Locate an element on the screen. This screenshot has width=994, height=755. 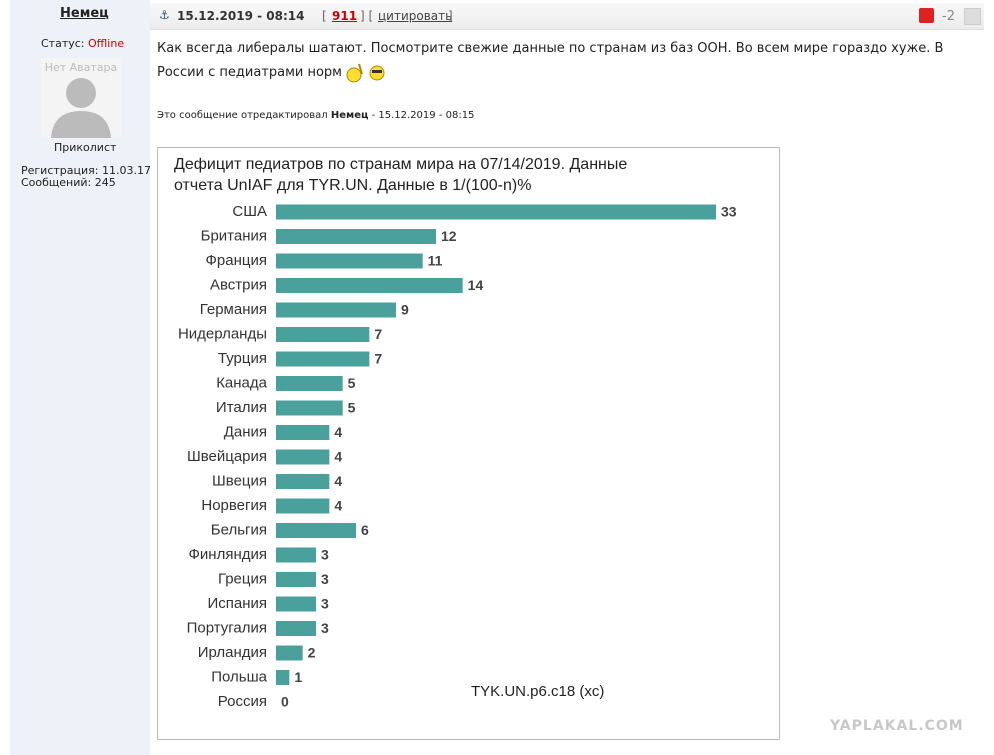
avatar: Нет Аватара is located at coordinates (81, 98).